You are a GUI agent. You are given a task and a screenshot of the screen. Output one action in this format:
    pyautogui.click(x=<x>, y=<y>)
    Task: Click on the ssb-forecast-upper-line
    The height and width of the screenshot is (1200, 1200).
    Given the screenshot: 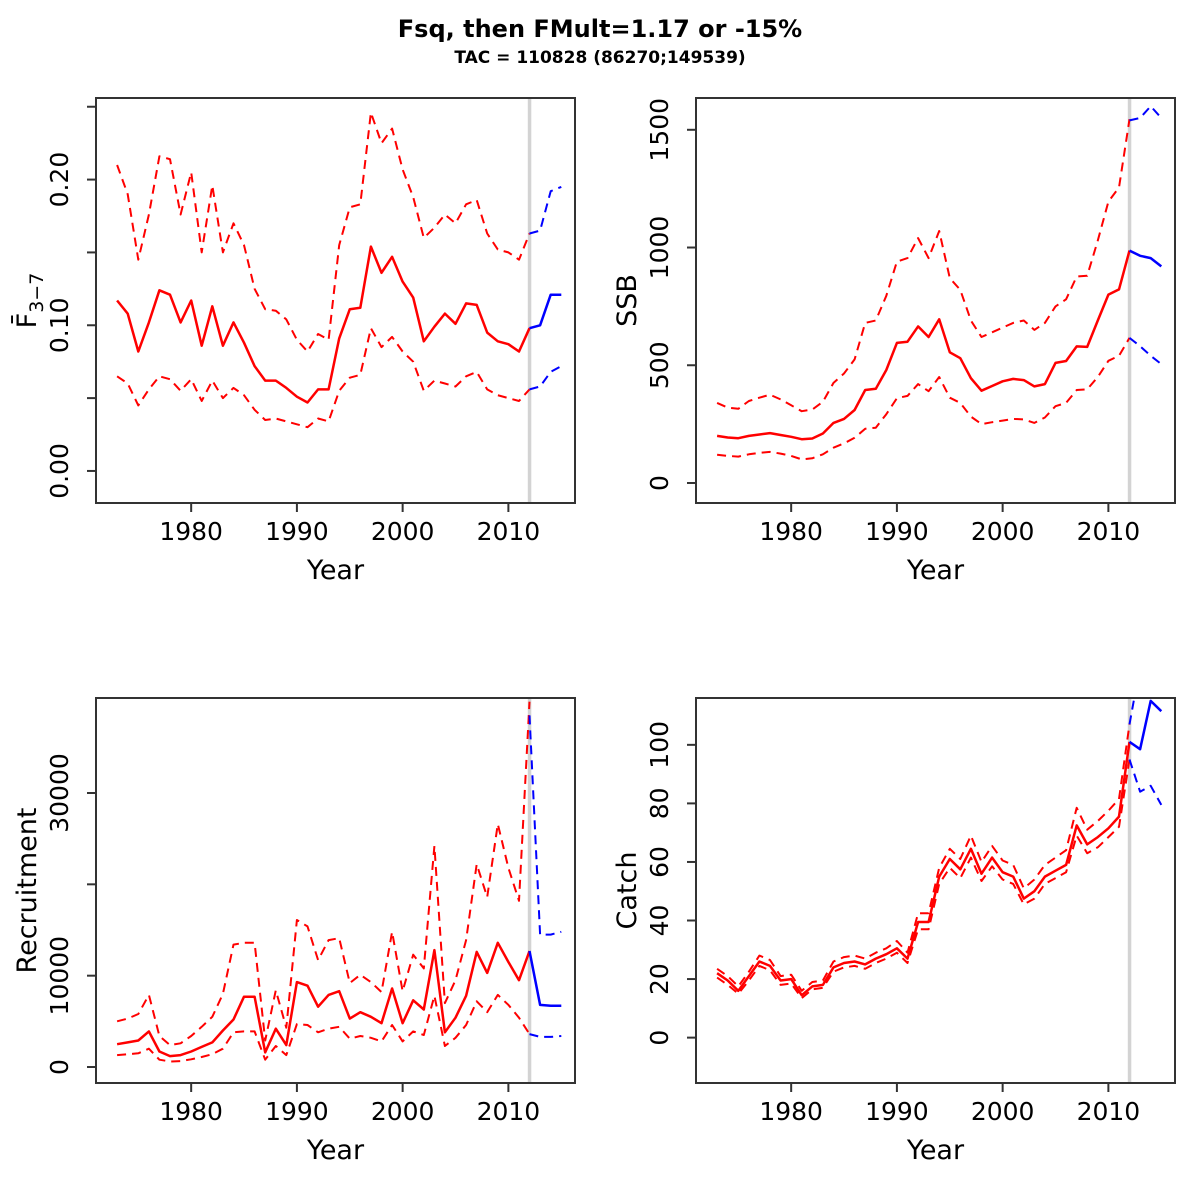 What is the action you would take?
    pyautogui.click(x=1146, y=113)
    